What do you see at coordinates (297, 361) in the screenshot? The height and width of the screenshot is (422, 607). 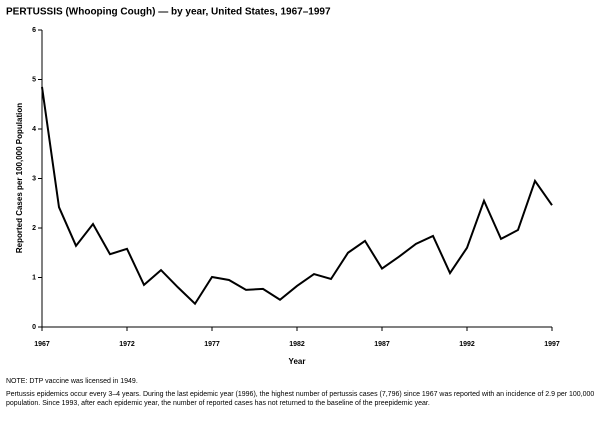 I see `x-axis-title: Year` at bounding box center [297, 361].